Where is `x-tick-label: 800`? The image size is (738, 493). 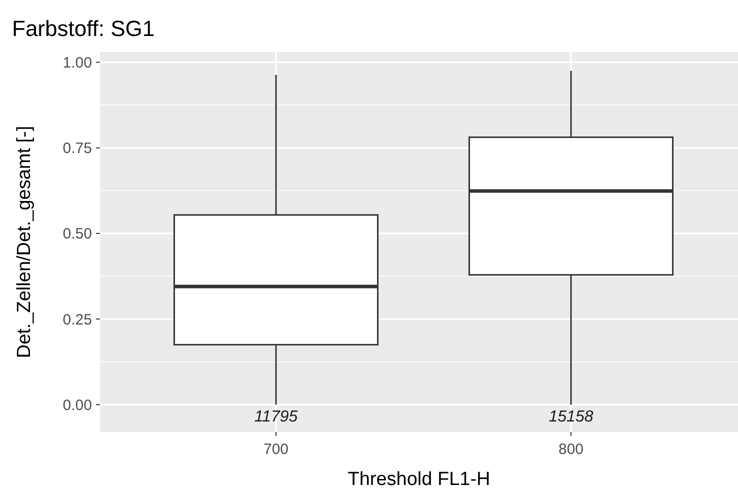 x-tick-label: 800 is located at coordinates (571, 449).